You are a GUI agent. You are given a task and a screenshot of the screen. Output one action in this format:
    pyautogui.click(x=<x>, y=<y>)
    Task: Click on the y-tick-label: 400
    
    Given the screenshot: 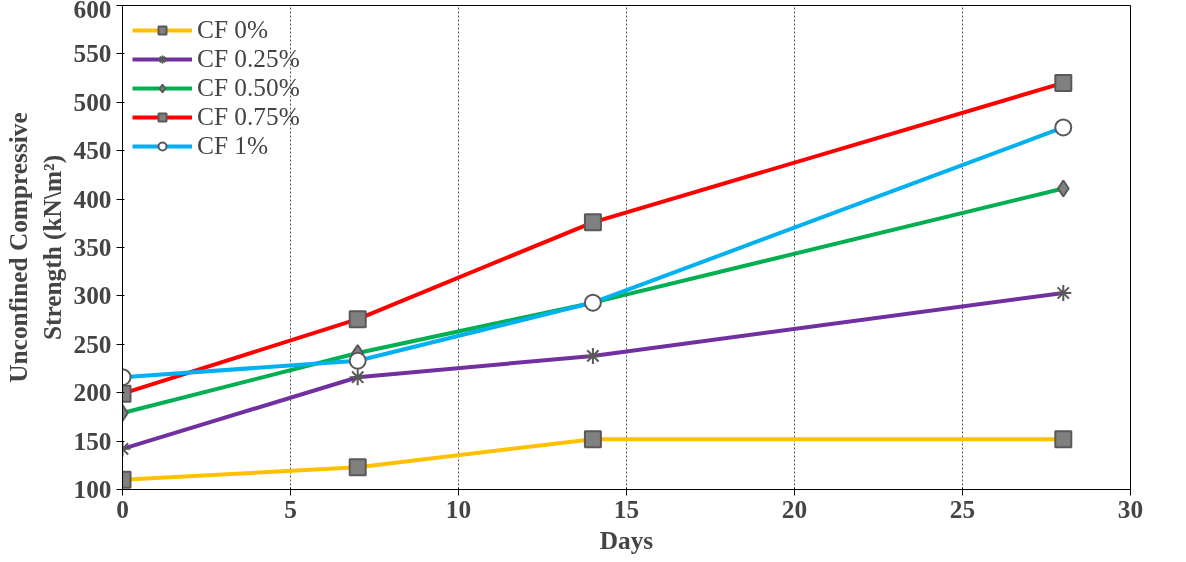 What is the action you would take?
    pyautogui.click(x=92, y=198)
    